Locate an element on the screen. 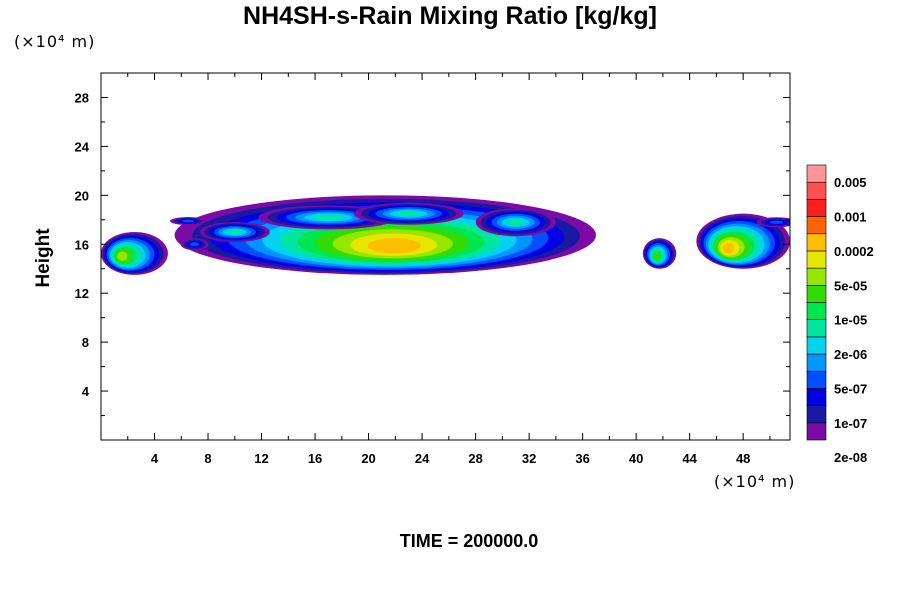  cloud-mid-level is located at coordinates (656, 256).